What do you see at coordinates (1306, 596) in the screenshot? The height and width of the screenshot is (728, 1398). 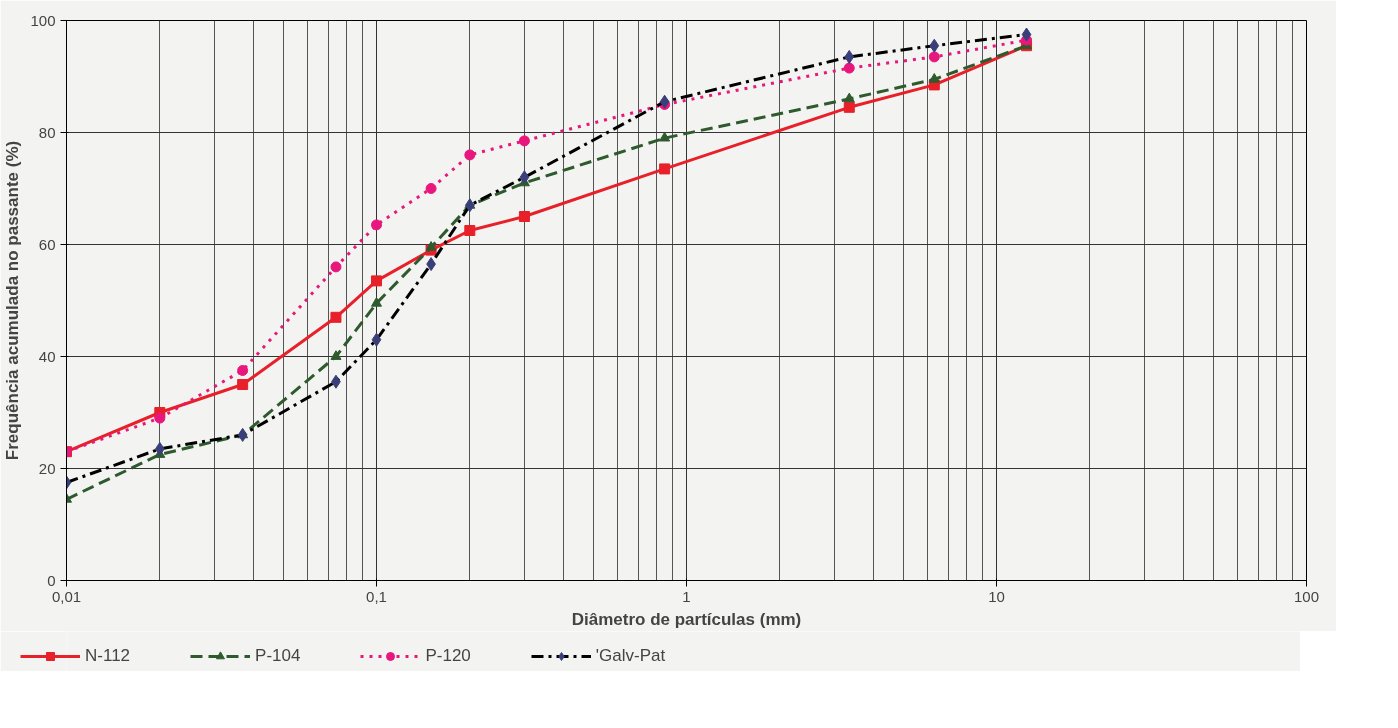 I see `x-tick-label: 100` at bounding box center [1306, 596].